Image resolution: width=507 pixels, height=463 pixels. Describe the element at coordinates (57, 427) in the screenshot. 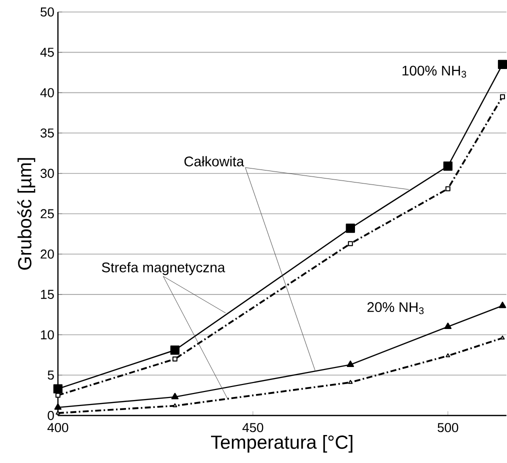

I see `x-tick-label: 400` at that location.